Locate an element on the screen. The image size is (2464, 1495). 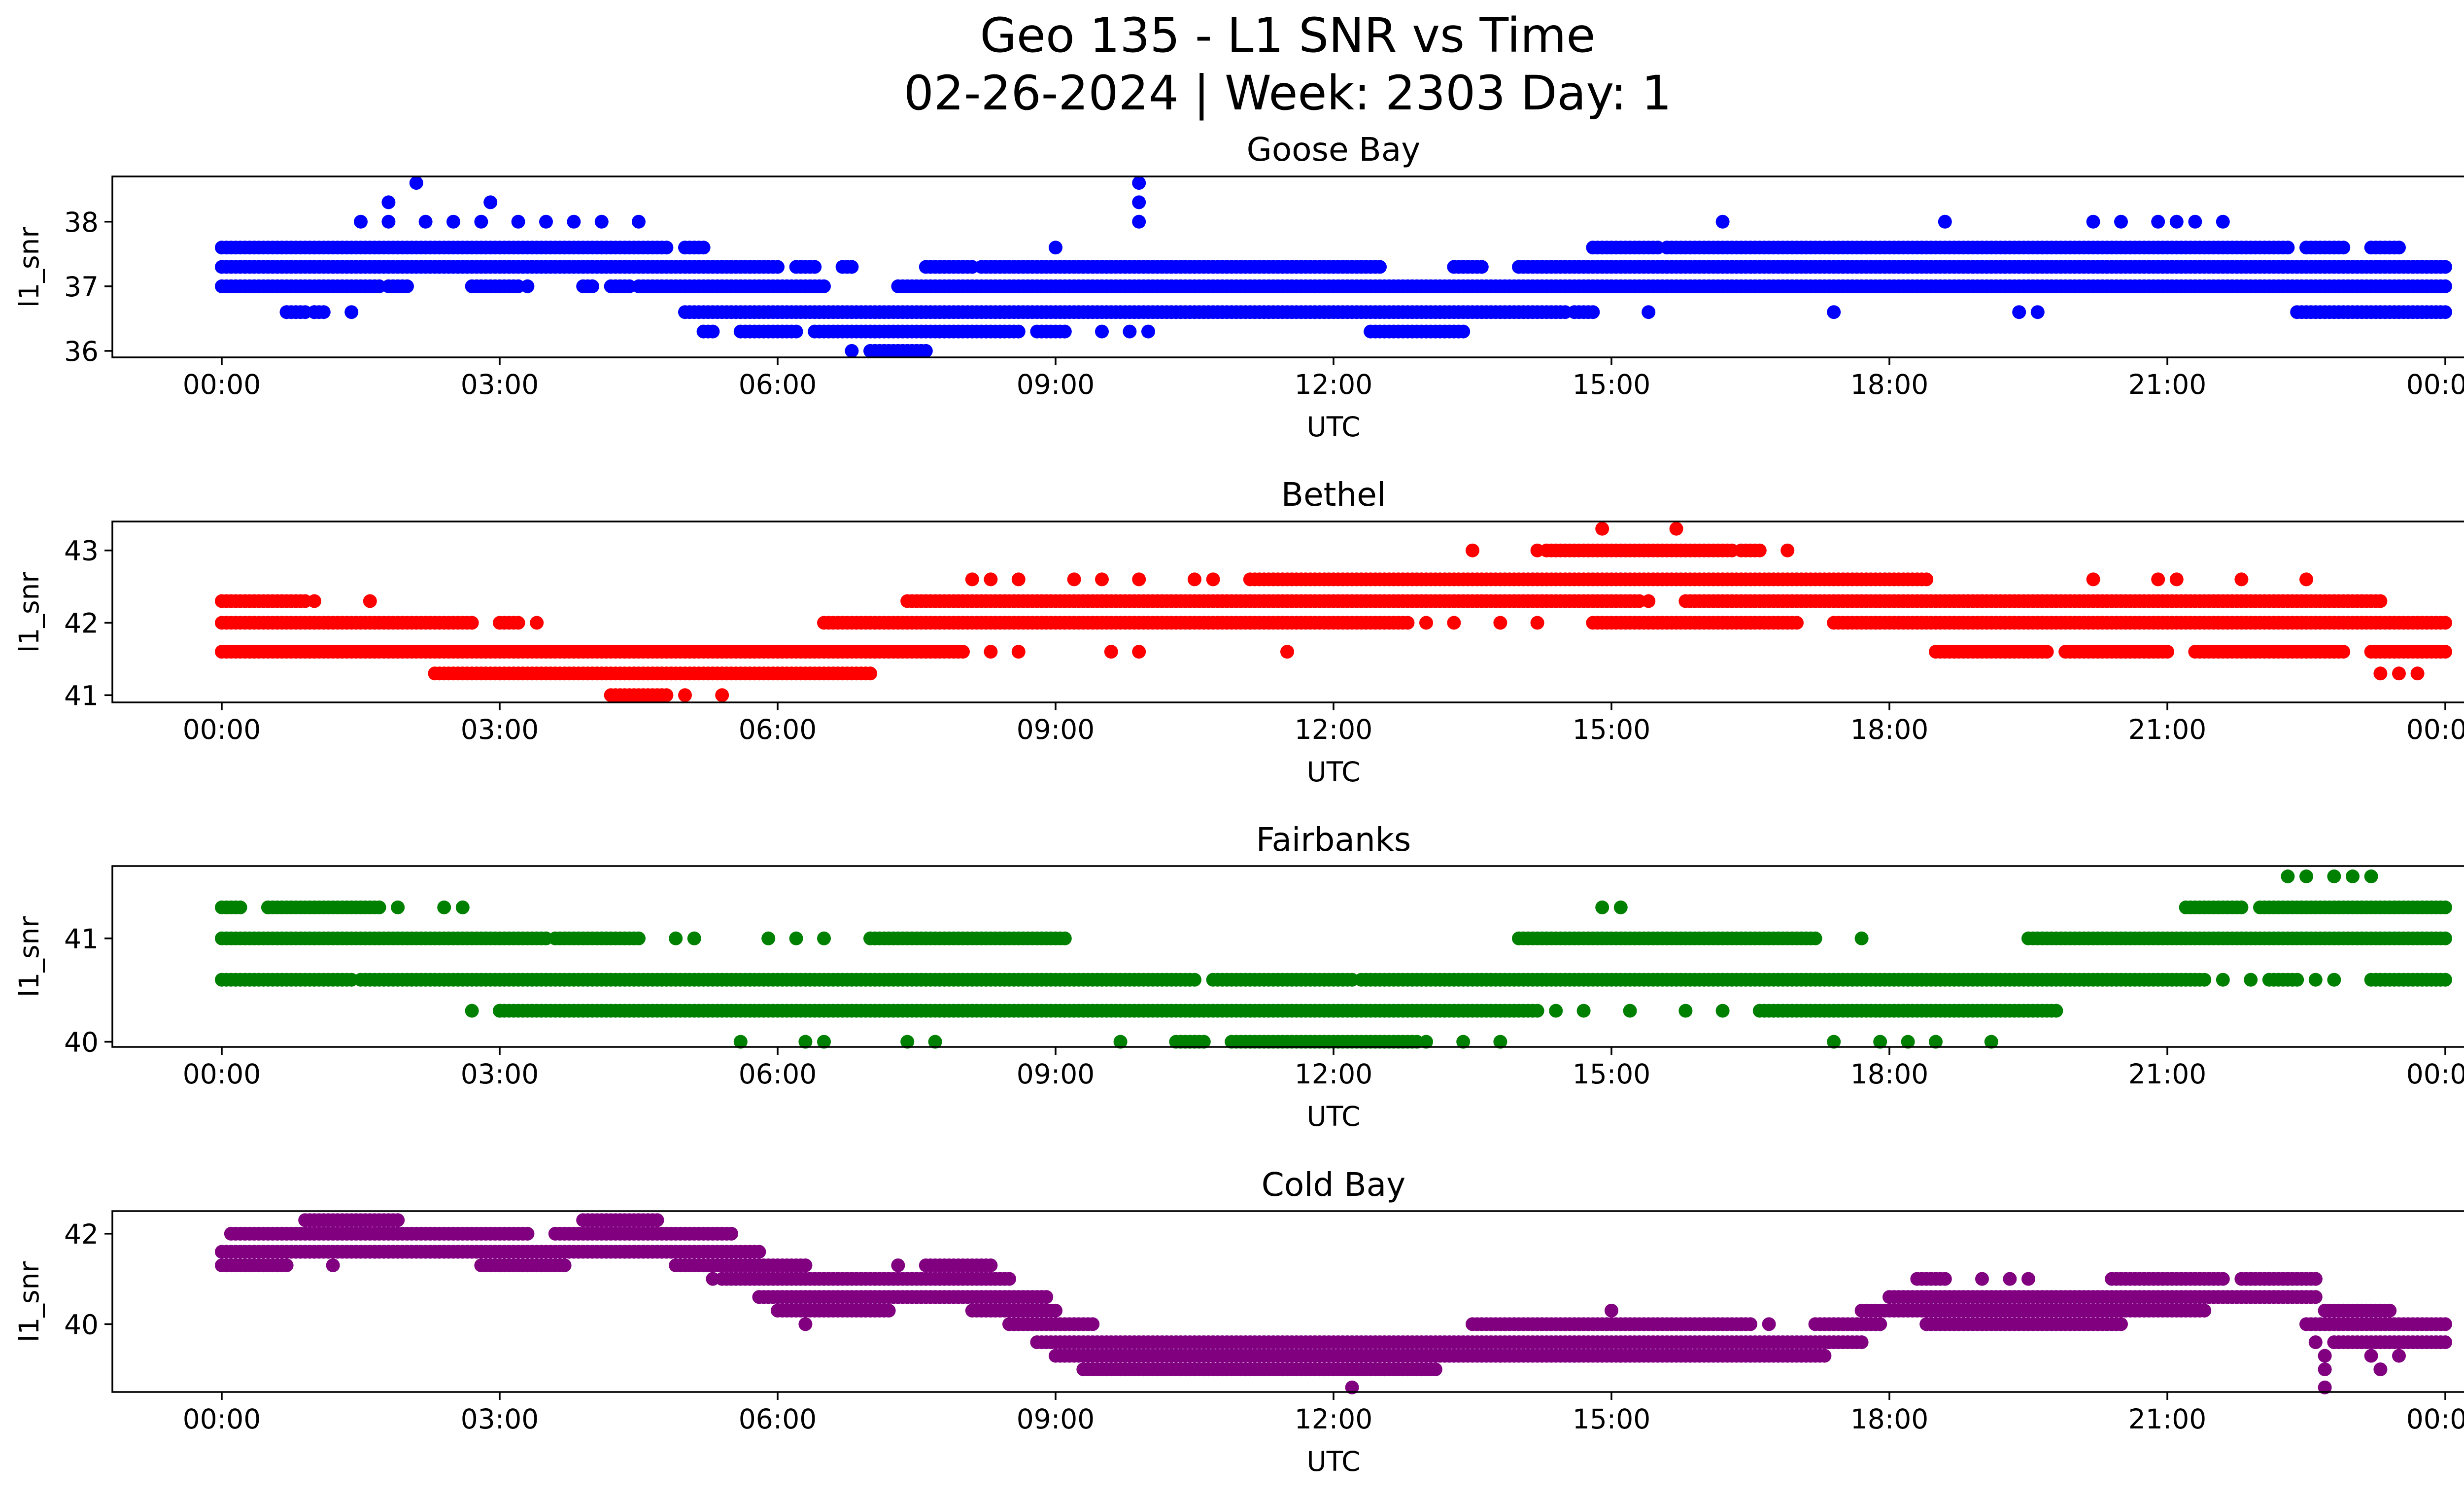
y-tick-label: 41 is located at coordinates (81, 695).